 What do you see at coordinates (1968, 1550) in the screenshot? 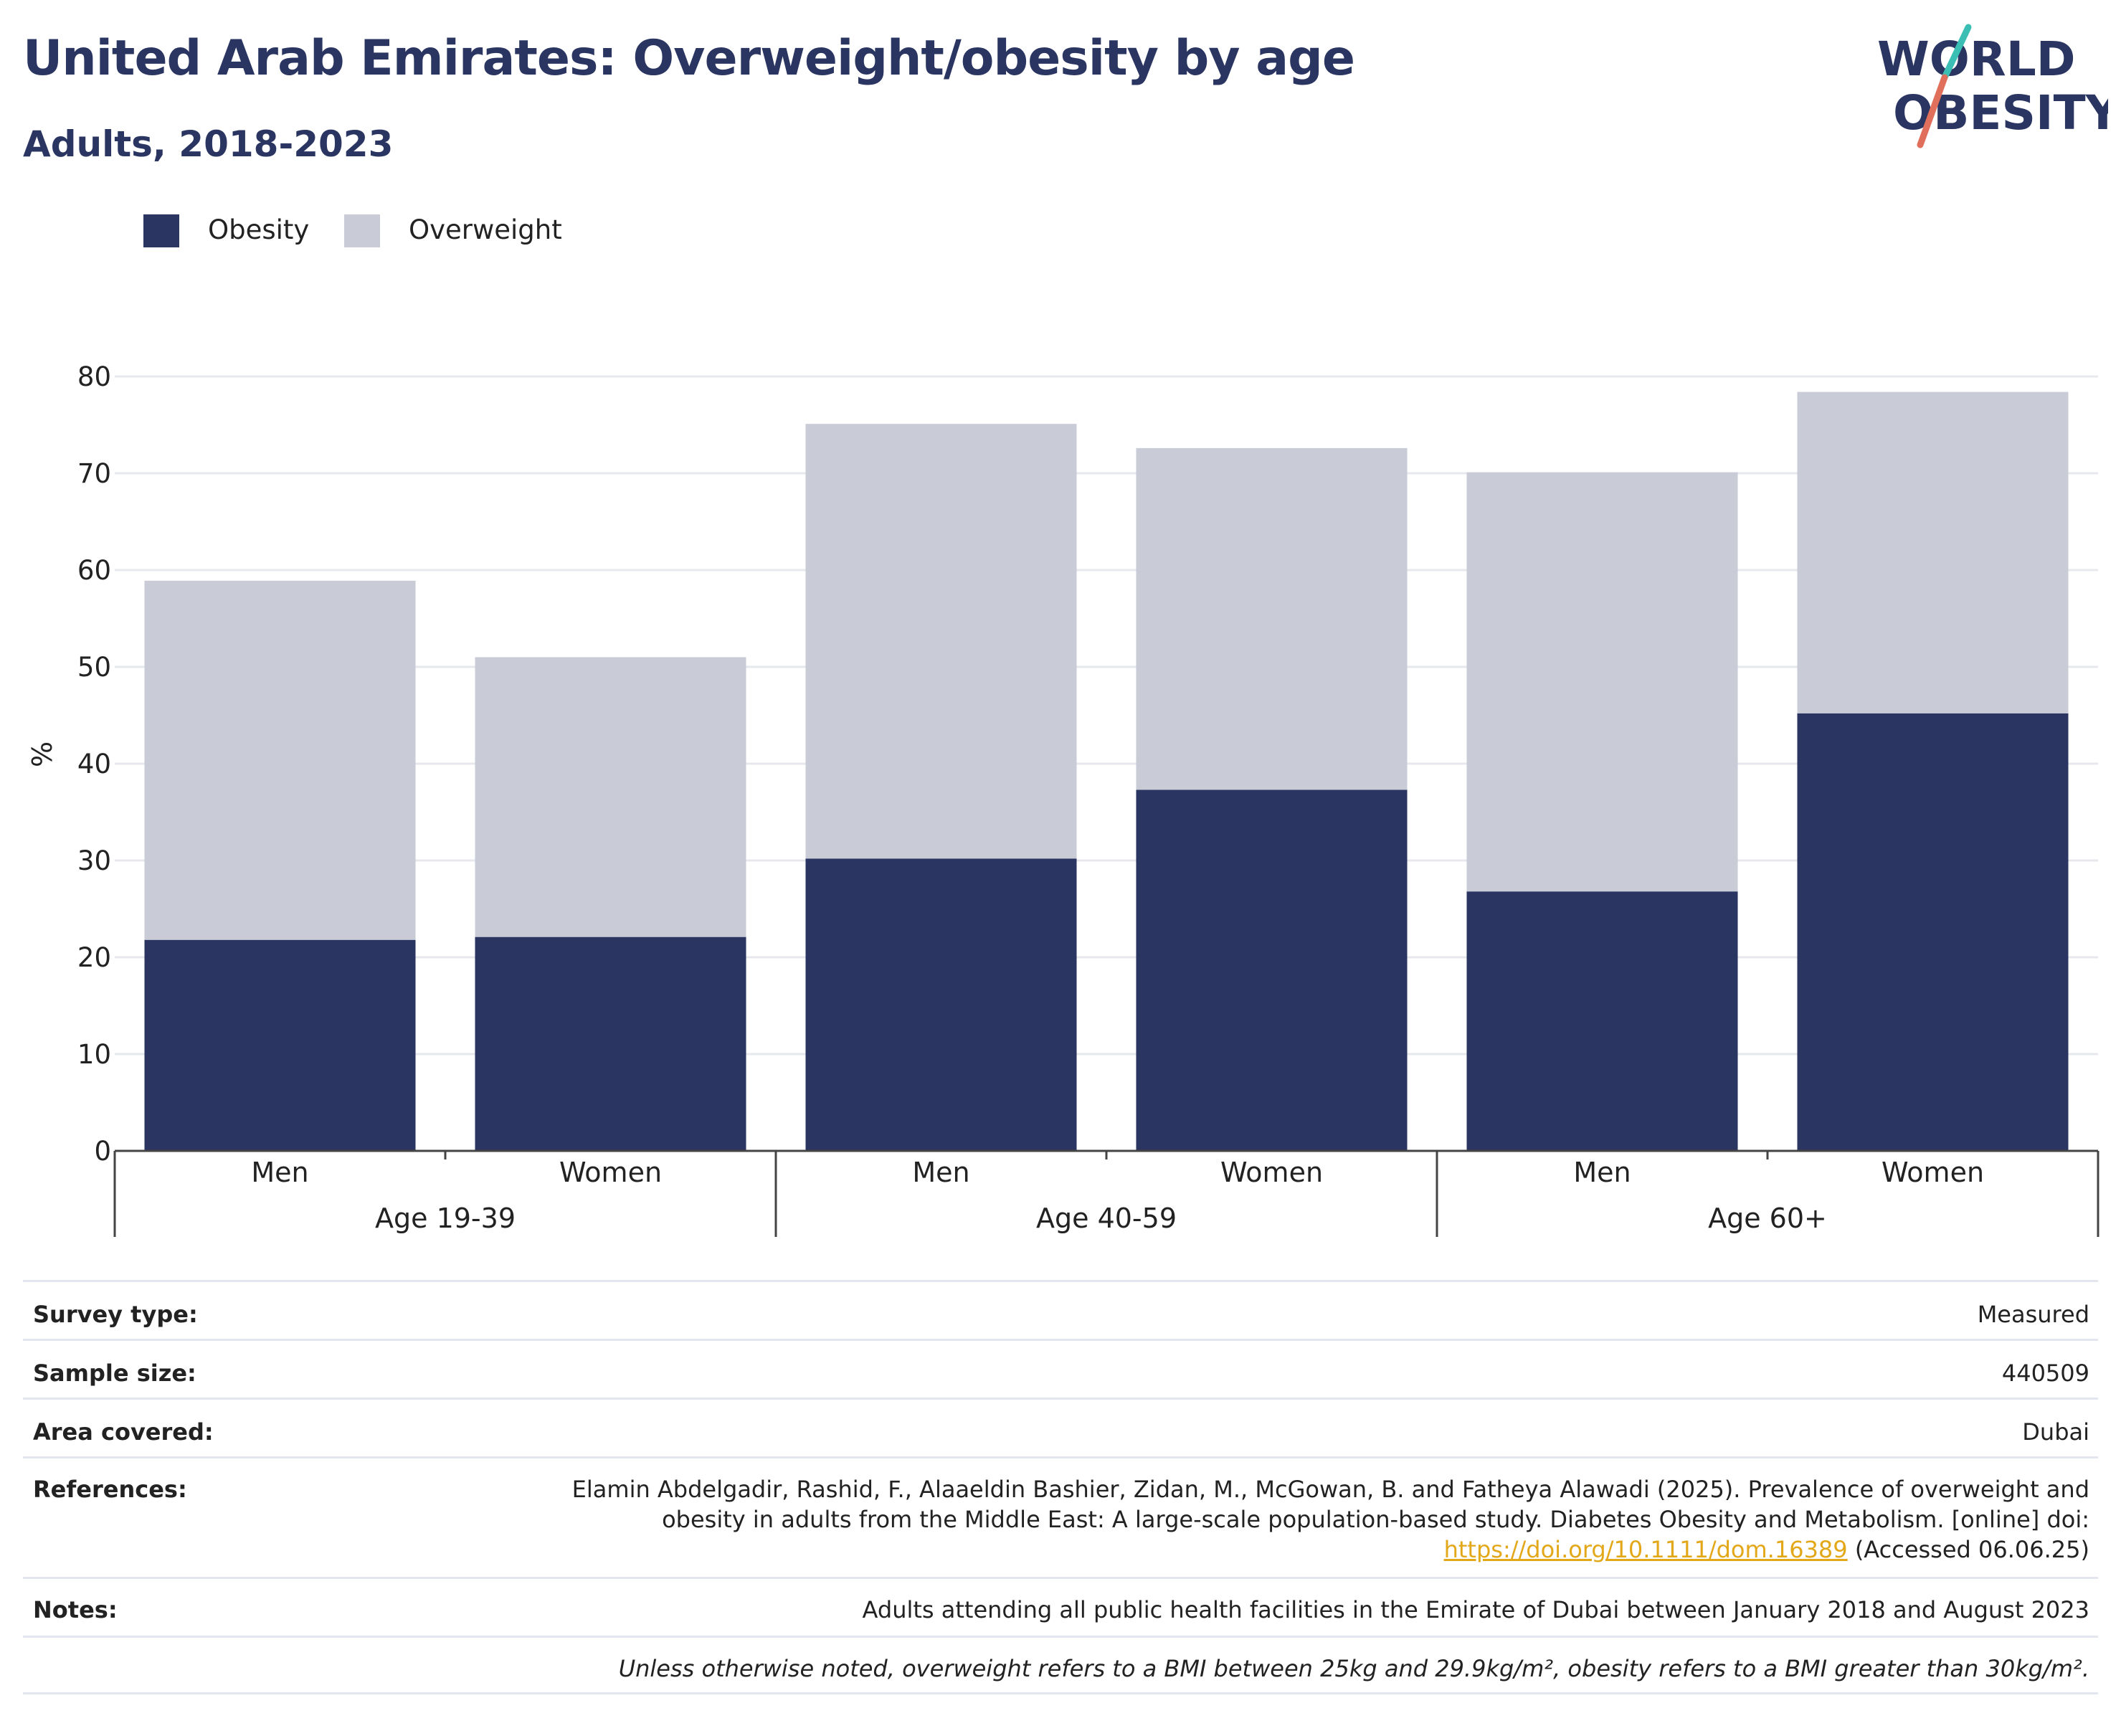
I see `references-accessed: (Accessed 06.06.25)` at bounding box center [1968, 1550].